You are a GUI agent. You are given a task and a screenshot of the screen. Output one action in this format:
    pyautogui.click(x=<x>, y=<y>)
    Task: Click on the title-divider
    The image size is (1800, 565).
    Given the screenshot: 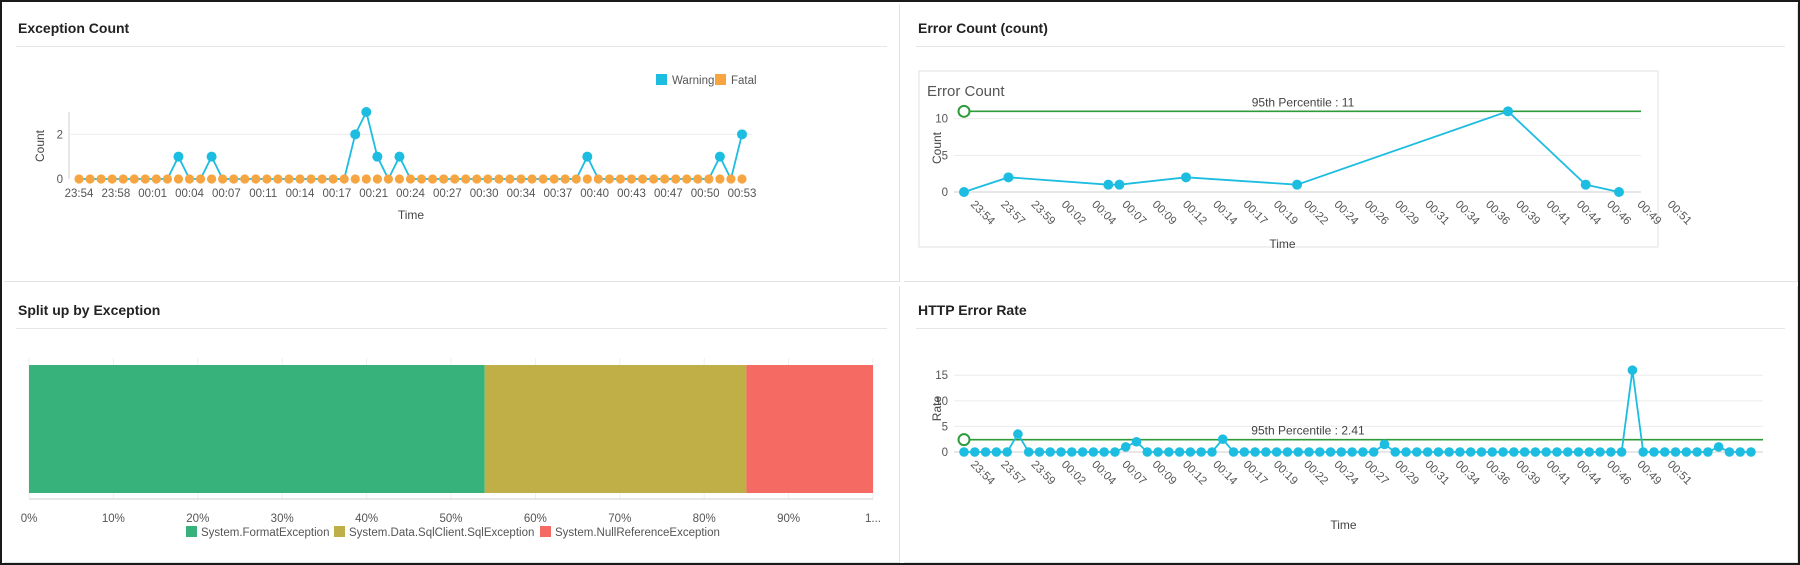 What is the action you would take?
    pyautogui.click(x=1350, y=328)
    